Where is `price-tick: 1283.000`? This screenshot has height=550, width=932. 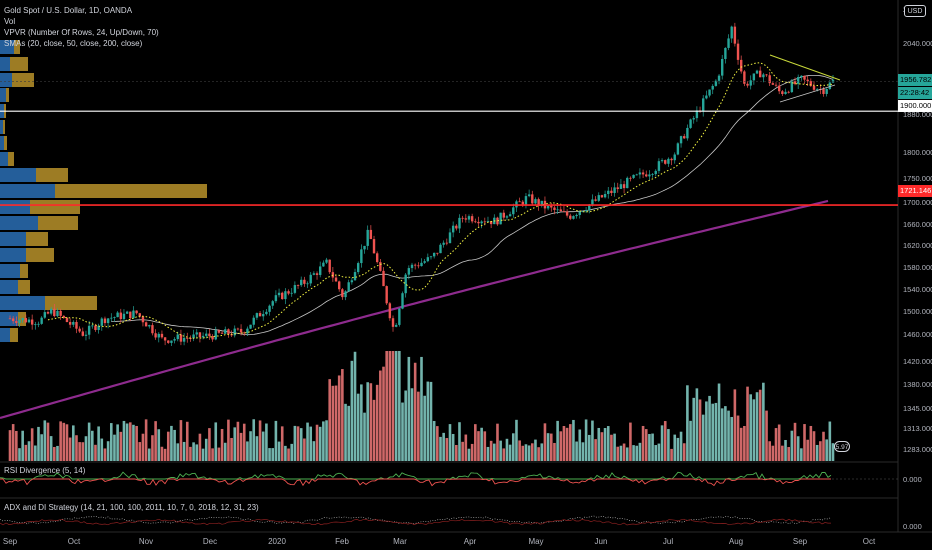
price-tick: 1283.000 is located at coordinates (917, 449).